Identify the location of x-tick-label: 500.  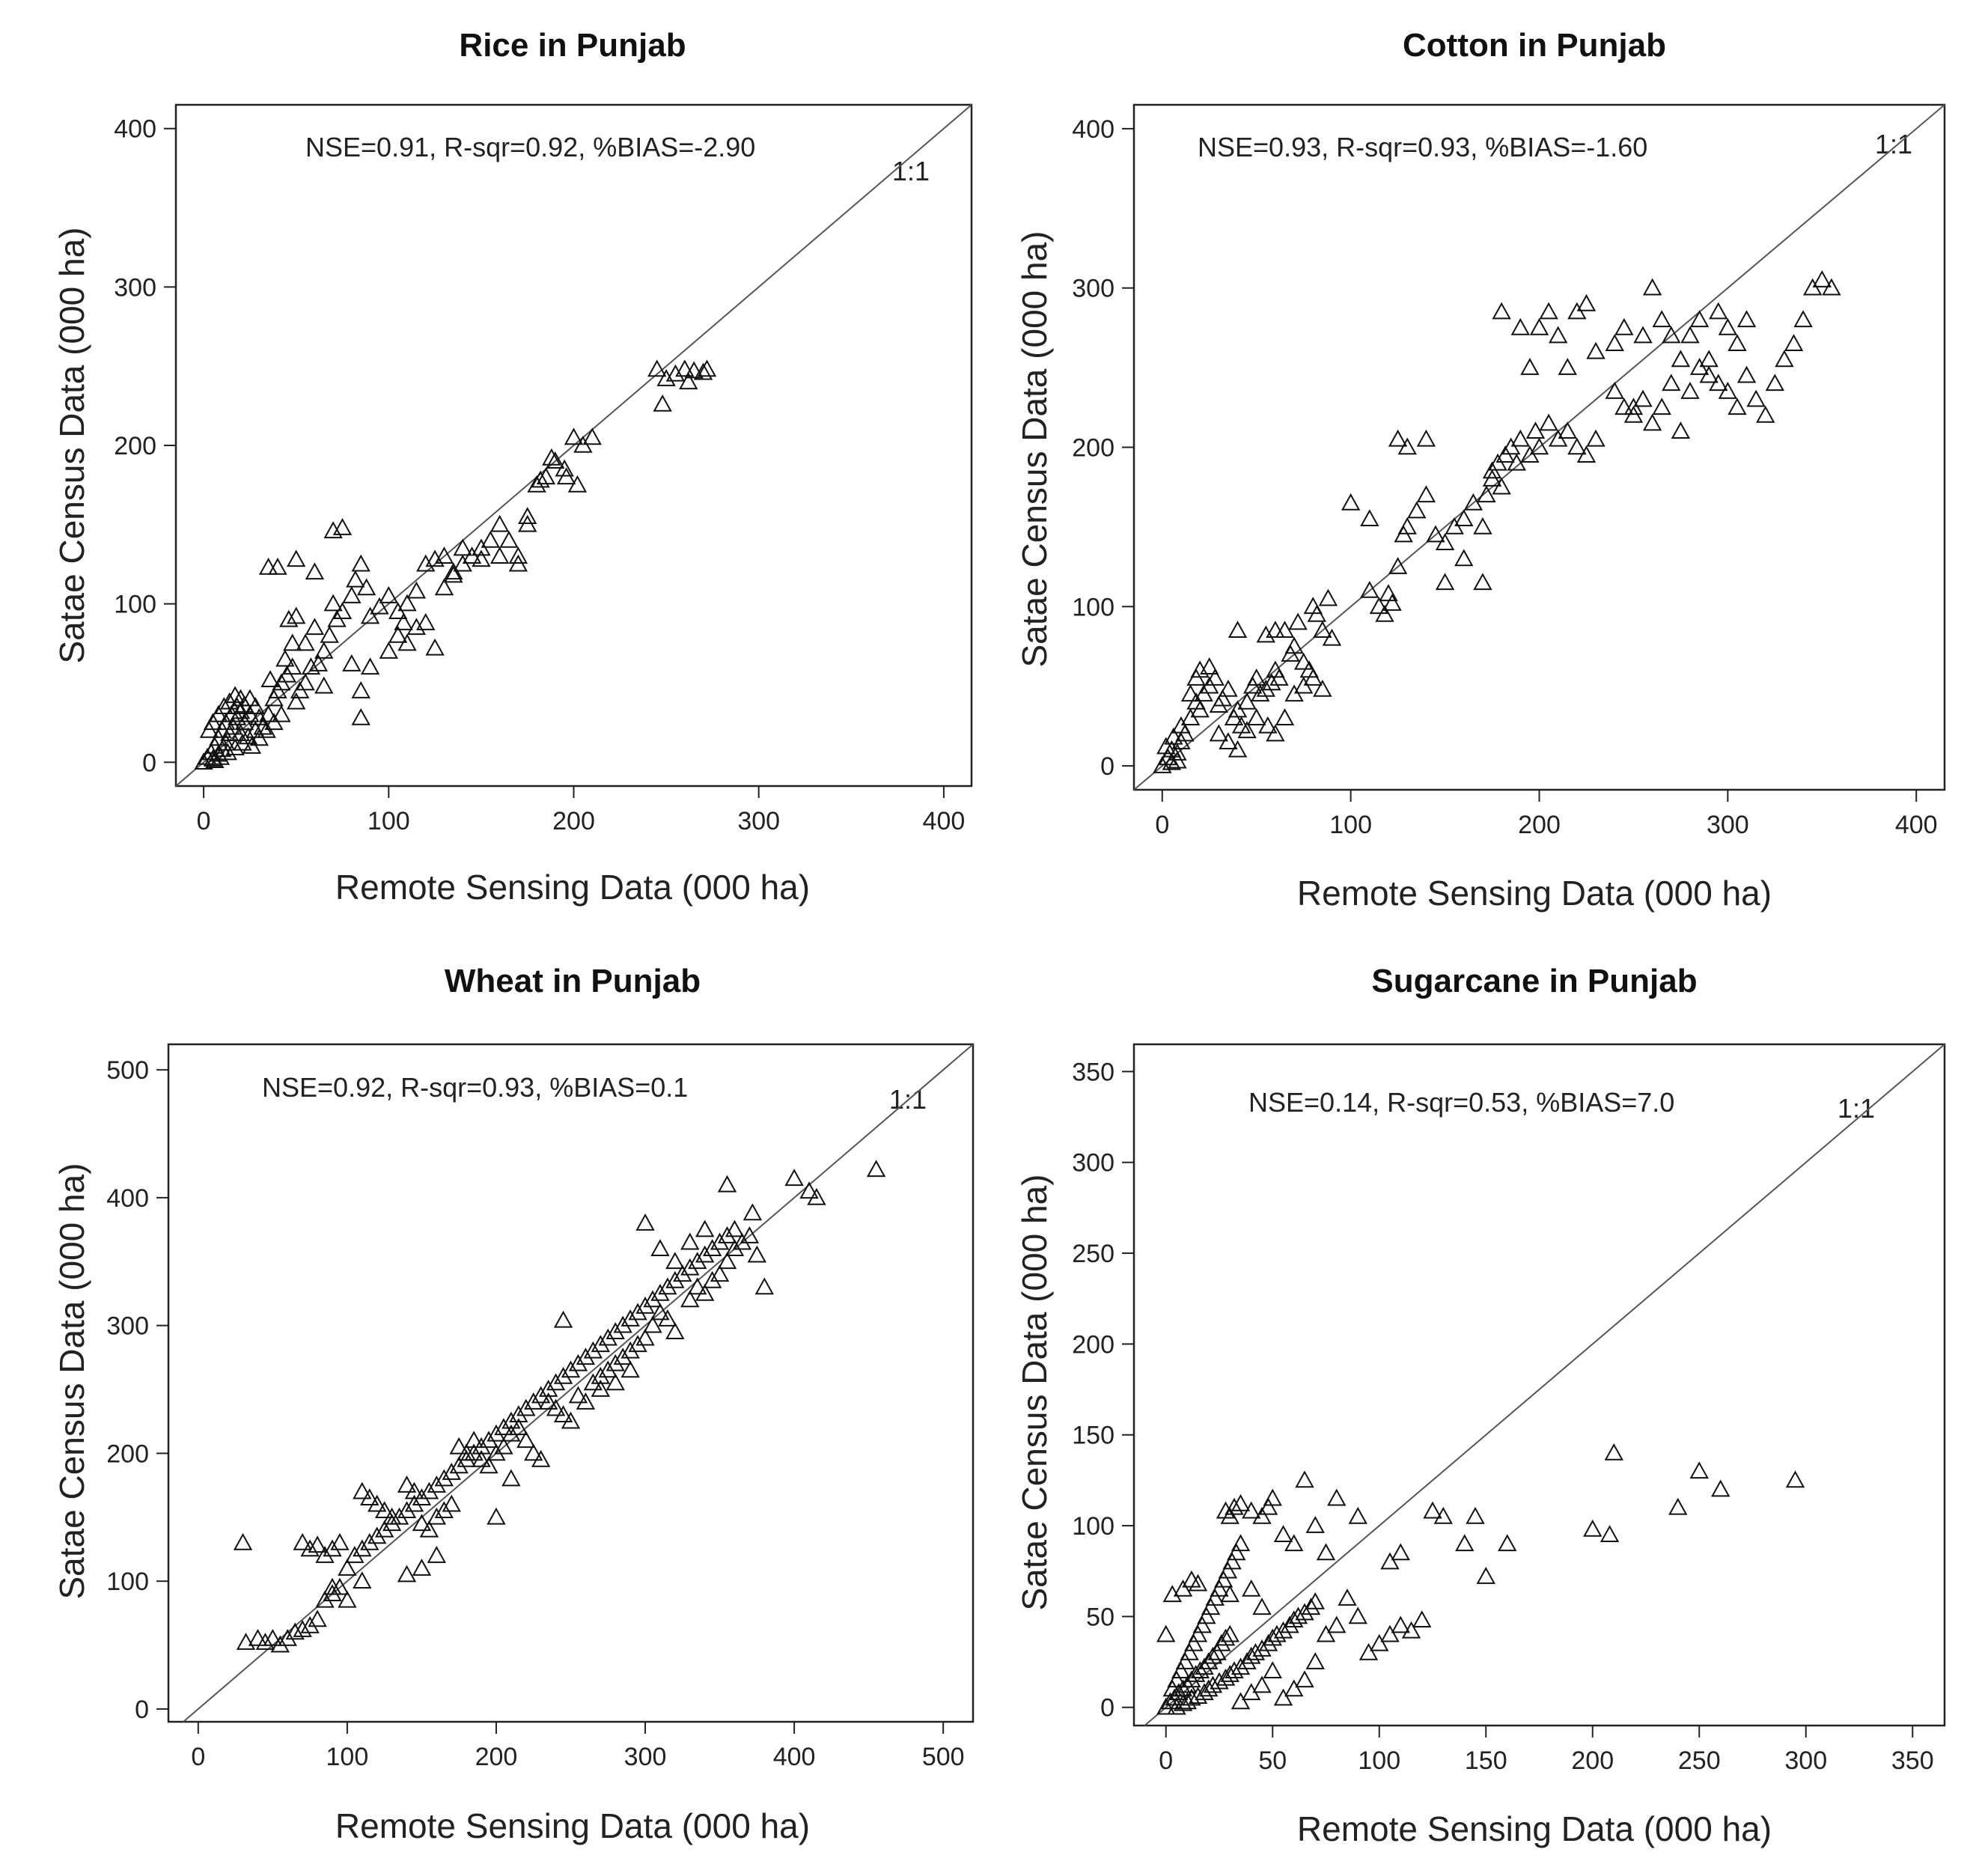
(944, 1757).